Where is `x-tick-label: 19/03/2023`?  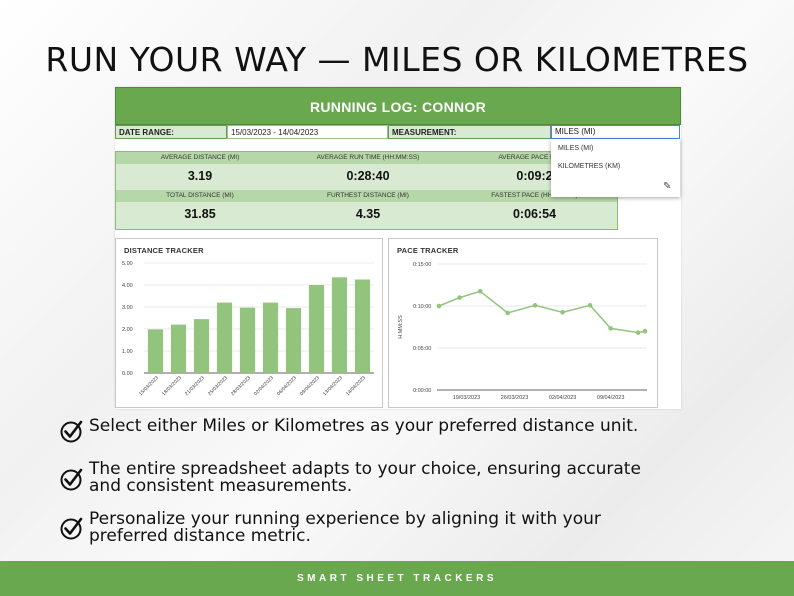
x-tick-label: 19/03/2023 is located at coordinates (467, 398).